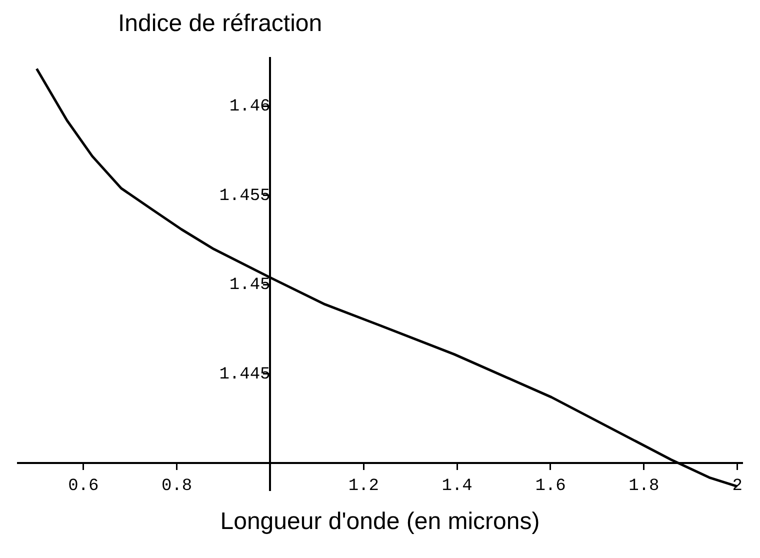 Image resolution: width=760 pixels, height=558 pixels. What do you see at coordinates (249, 286) in the screenshot?
I see `y-tick-label: 1.45` at bounding box center [249, 286].